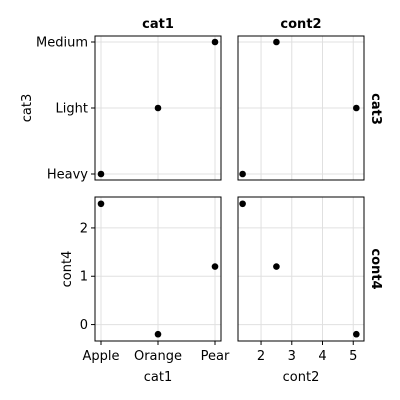 This screenshot has height=400, width=400. What do you see at coordinates (100, 356) in the screenshot?
I see `x-tick-label-cat1: Apple` at bounding box center [100, 356].